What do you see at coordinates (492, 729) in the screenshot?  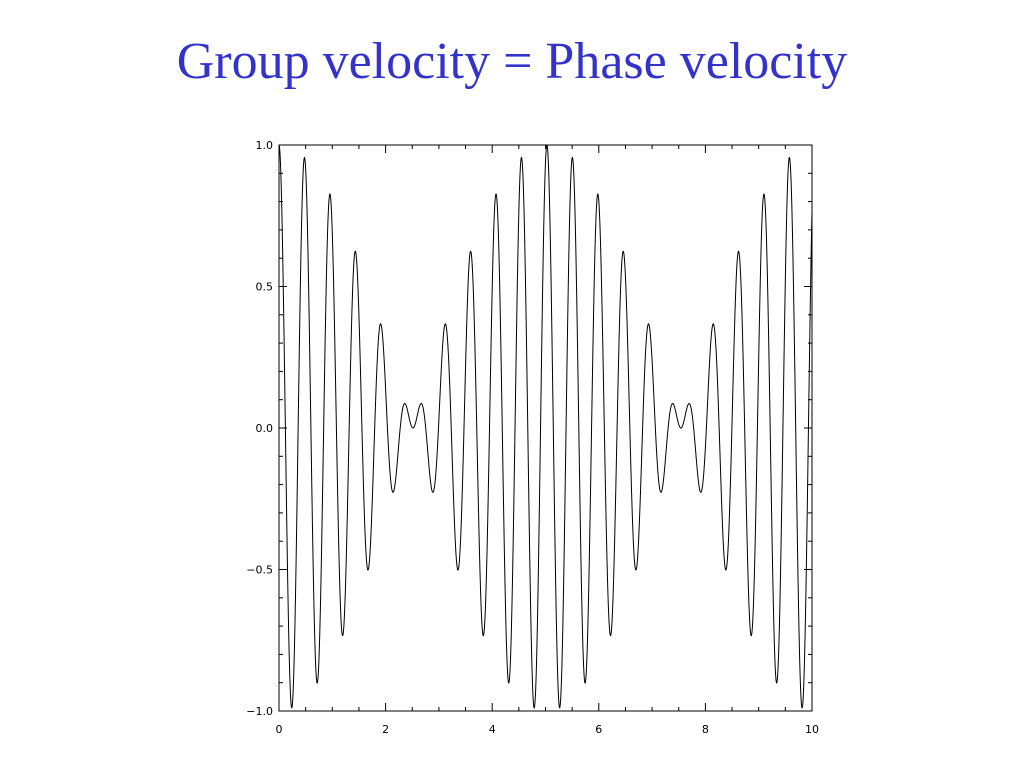 I see `x-tick-label: 4` at bounding box center [492, 729].